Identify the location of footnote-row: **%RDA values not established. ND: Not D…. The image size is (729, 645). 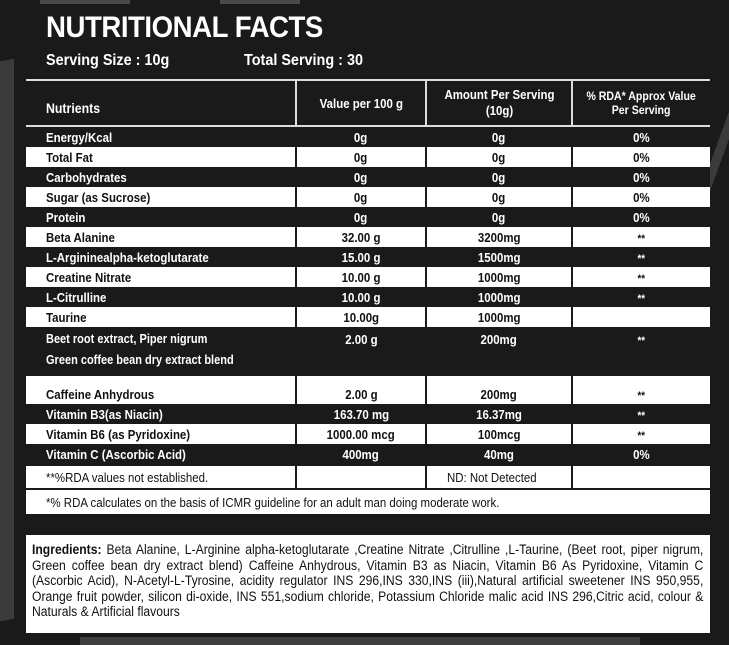
(368, 476).